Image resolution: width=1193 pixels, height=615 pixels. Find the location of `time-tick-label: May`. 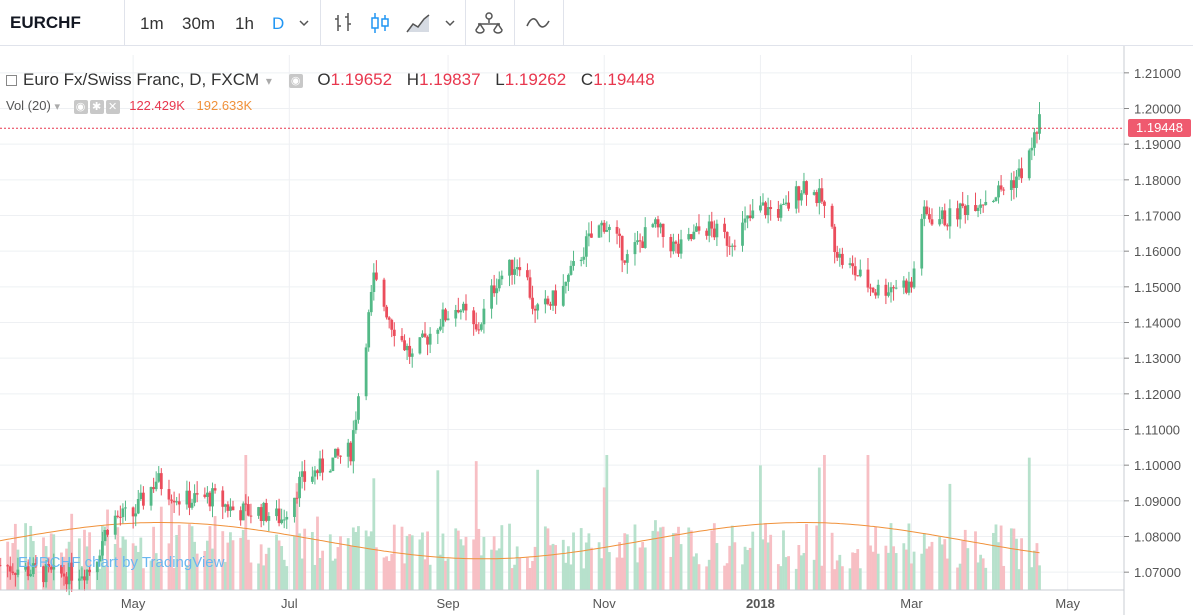

time-tick-label: May is located at coordinates (133, 603).